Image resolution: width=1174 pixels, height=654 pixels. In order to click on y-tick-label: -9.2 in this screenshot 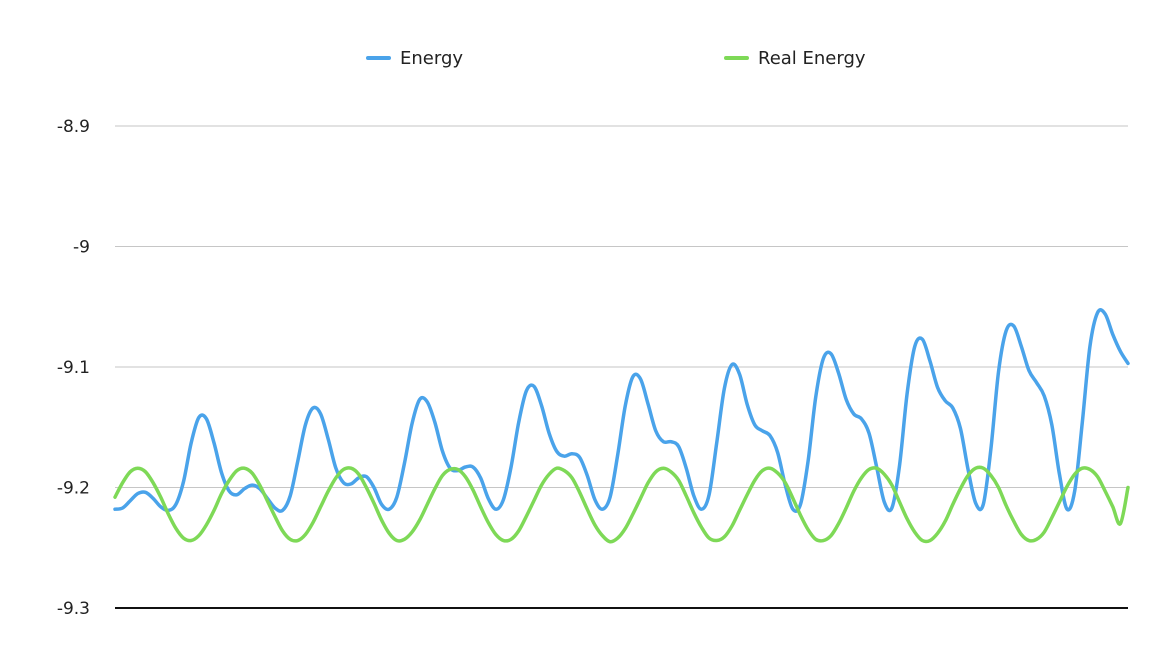, I will do `click(73, 489)`.